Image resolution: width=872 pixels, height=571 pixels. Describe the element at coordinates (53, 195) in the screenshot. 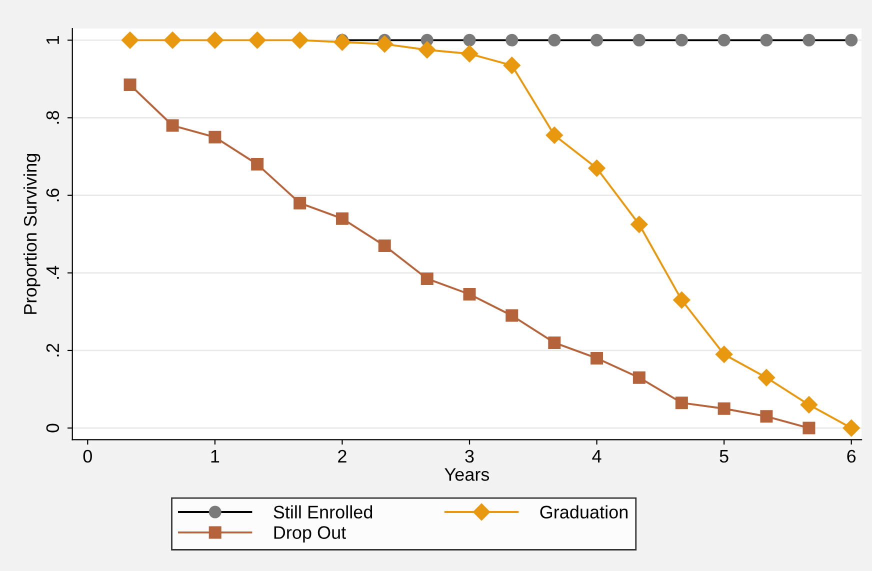

I see `y-tick-label: .6` at that location.